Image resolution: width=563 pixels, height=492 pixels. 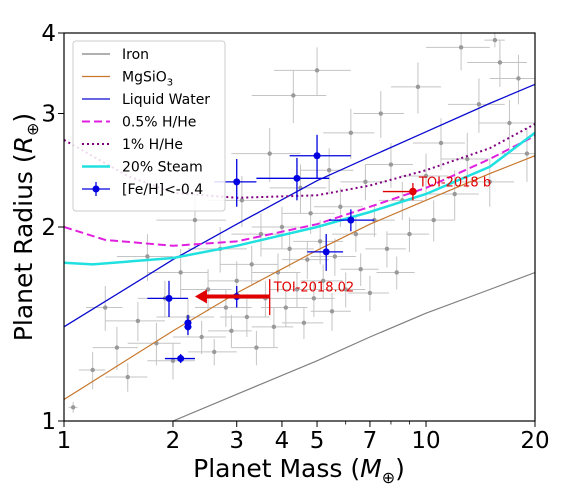 I want to click on y-tick-label: 4, so click(x=48, y=34).